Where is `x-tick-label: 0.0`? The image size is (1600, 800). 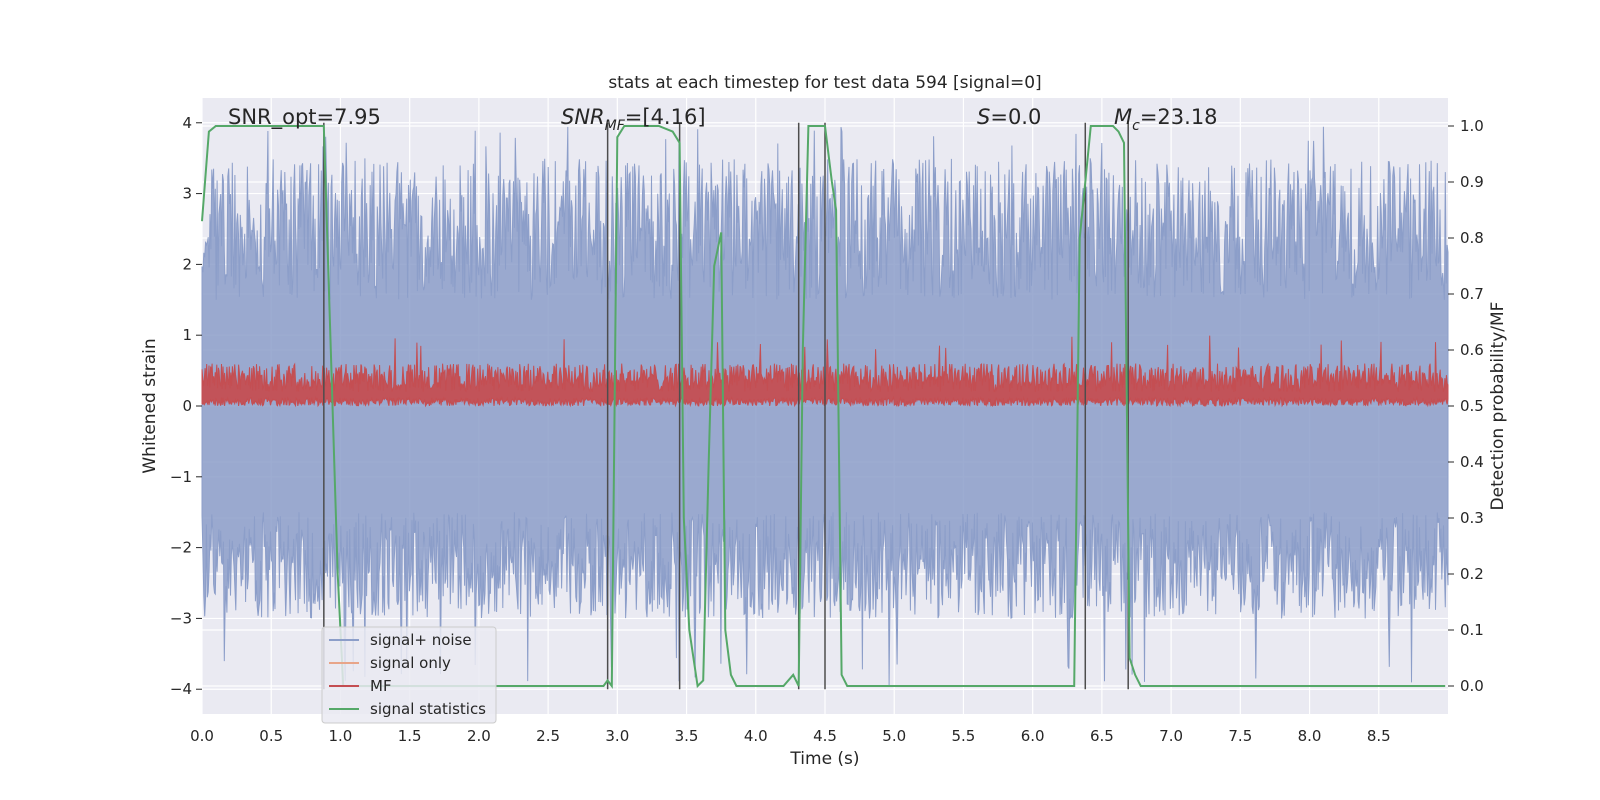 x-tick-label: 0.0 is located at coordinates (202, 736).